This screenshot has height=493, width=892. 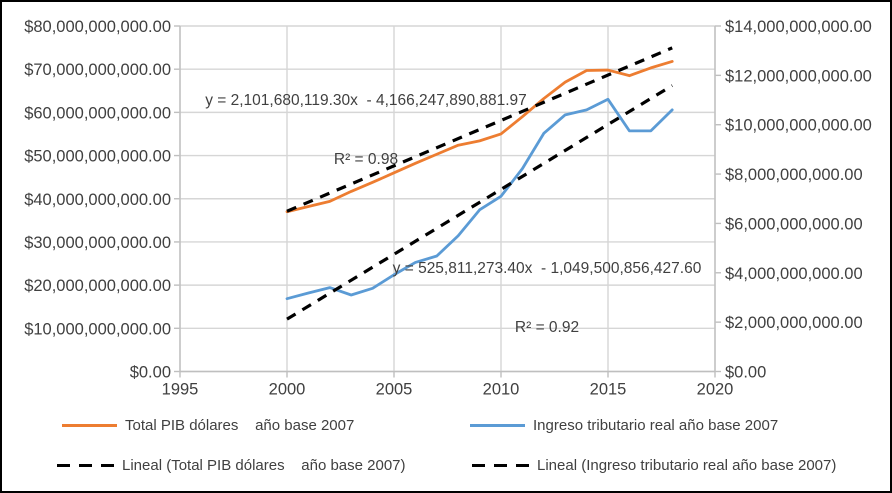 What do you see at coordinates (287, 390) in the screenshot?
I see `x-axis-tick-label: 2000` at bounding box center [287, 390].